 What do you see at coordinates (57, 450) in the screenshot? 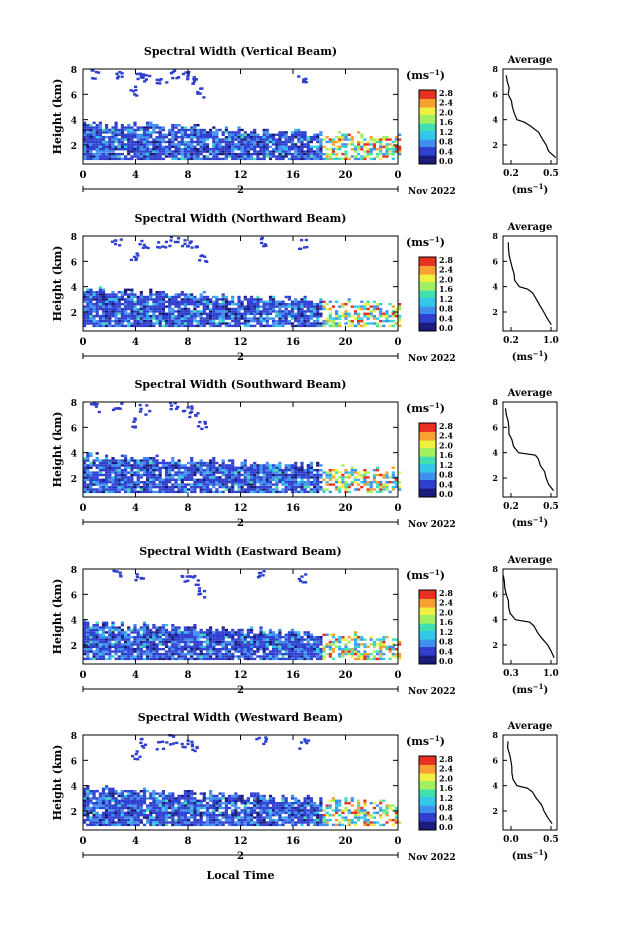
I see `y-axis-label: Height (km)` at bounding box center [57, 450].